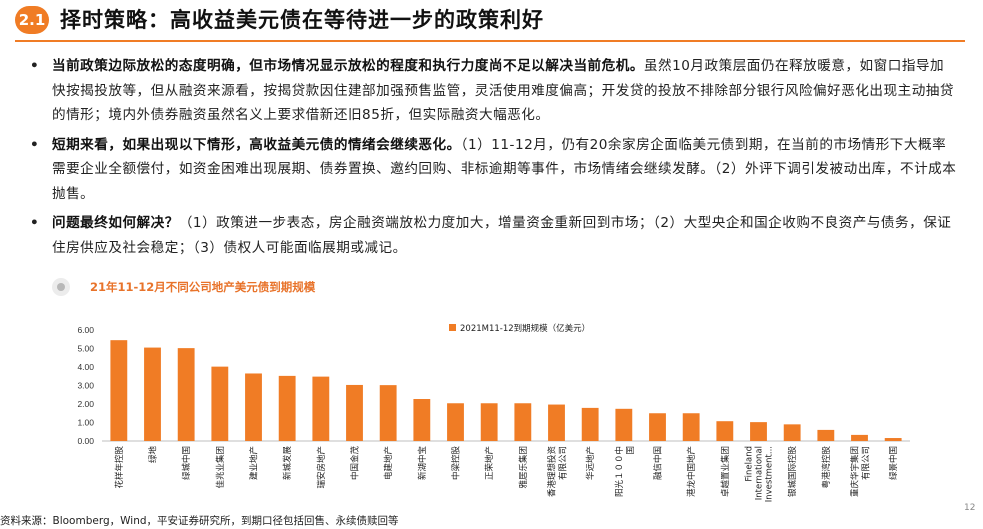 The width and height of the screenshot is (983, 529). I want to click on x-tick-label: 绿景中国, so click(893, 463).